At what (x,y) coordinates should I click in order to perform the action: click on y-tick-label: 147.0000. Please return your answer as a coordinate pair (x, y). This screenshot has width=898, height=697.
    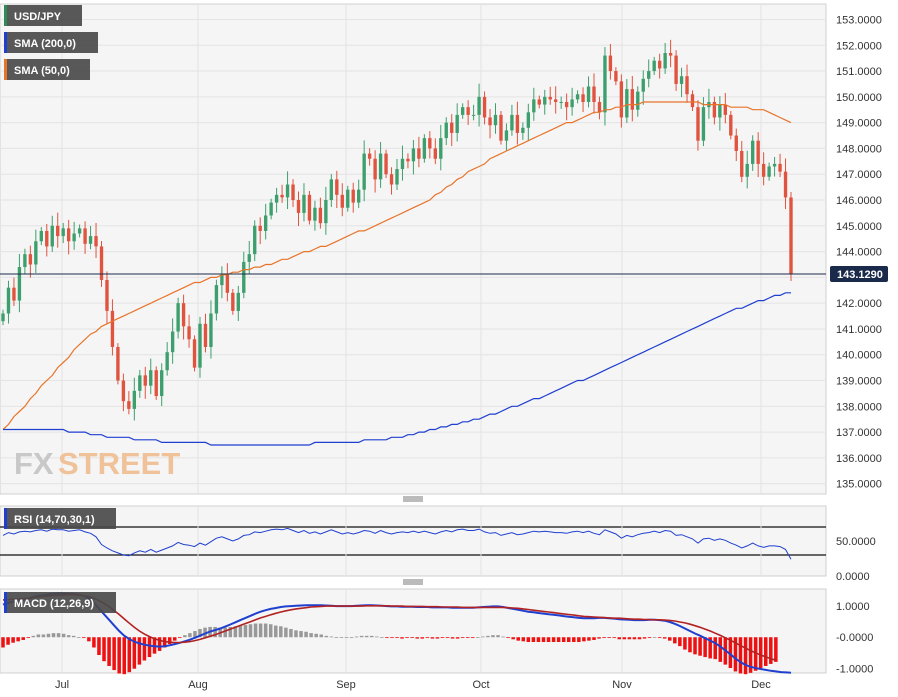
    Looking at the image, I should click on (859, 175).